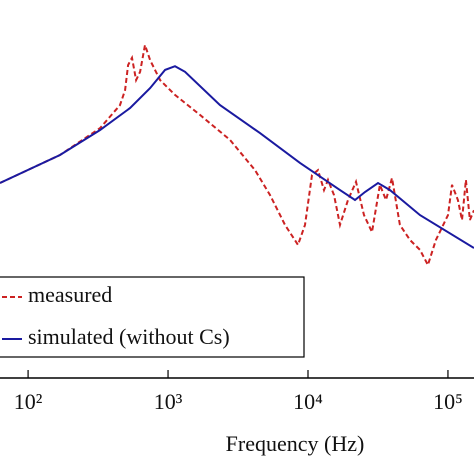 This screenshot has height=474, width=474. Describe the element at coordinates (152, 317) in the screenshot. I see `legend-box` at that location.